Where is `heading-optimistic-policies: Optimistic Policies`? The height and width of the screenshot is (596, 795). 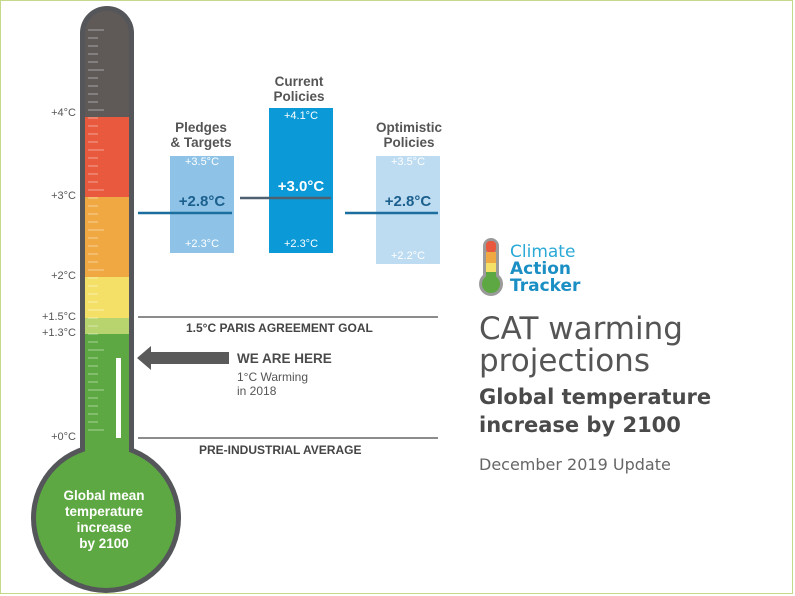
heading-optimistic-policies: Optimistic Policies is located at coordinates (409, 135).